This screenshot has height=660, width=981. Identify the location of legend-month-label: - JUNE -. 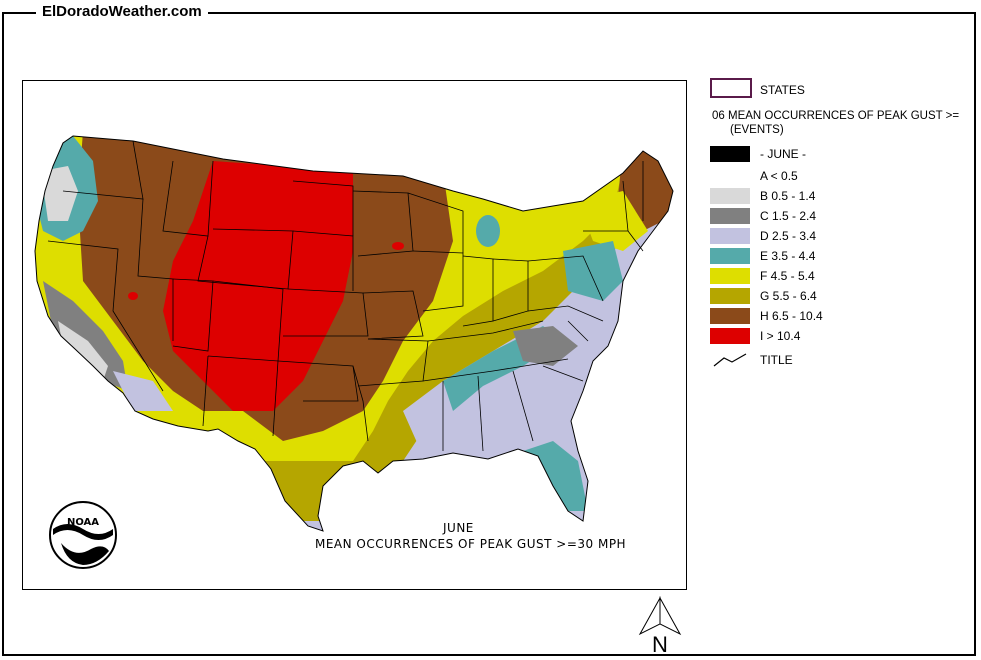
(783, 154).